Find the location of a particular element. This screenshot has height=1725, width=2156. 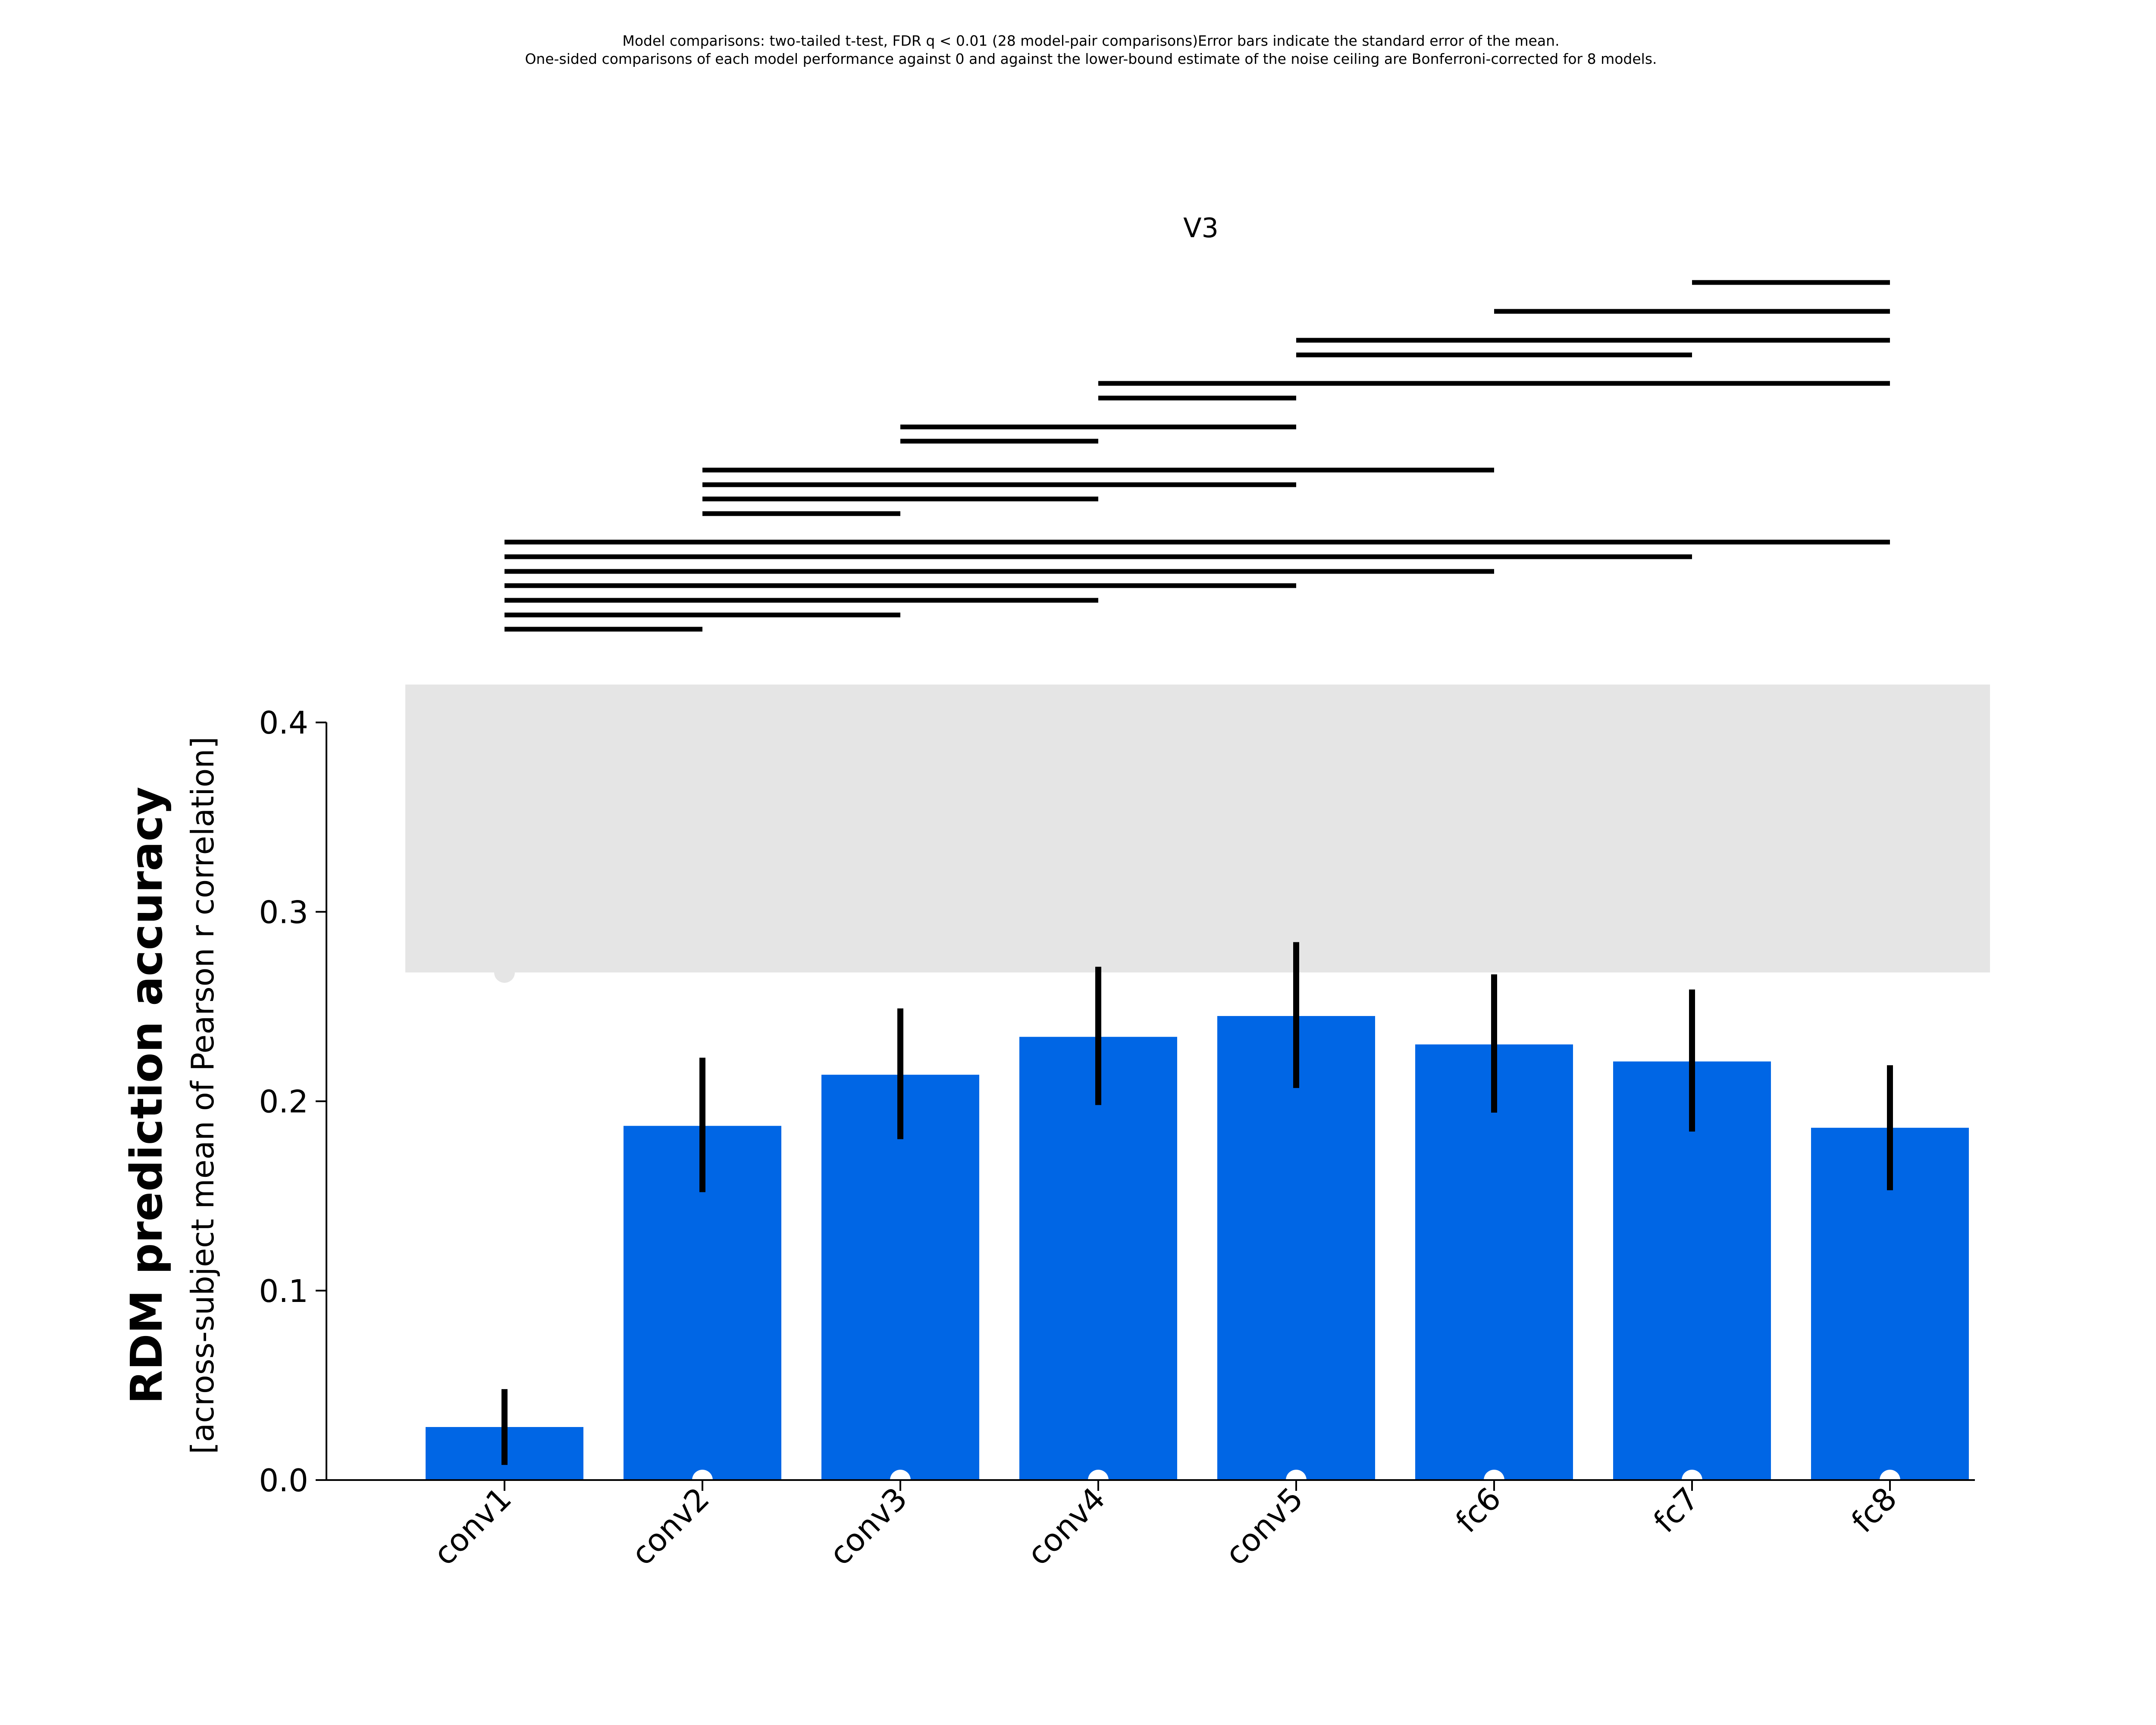

x-tick-label-conv2: conv2 is located at coordinates (670, 1526).